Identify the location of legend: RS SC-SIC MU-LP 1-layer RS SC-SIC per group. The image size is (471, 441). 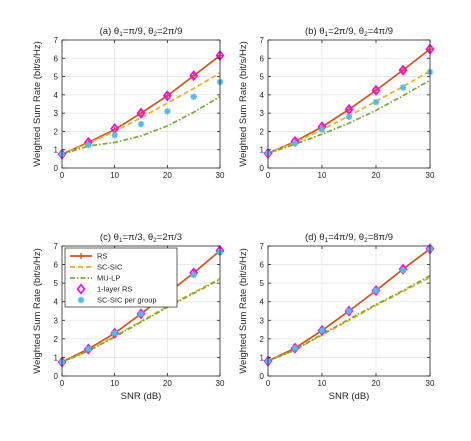
(121, 277).